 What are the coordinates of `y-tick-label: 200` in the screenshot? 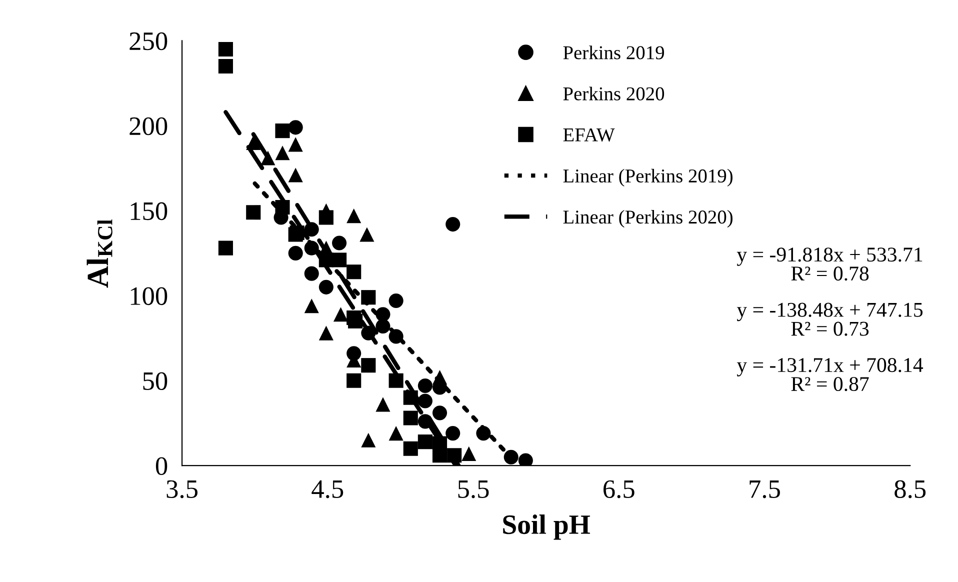 It's located at (149, 126).